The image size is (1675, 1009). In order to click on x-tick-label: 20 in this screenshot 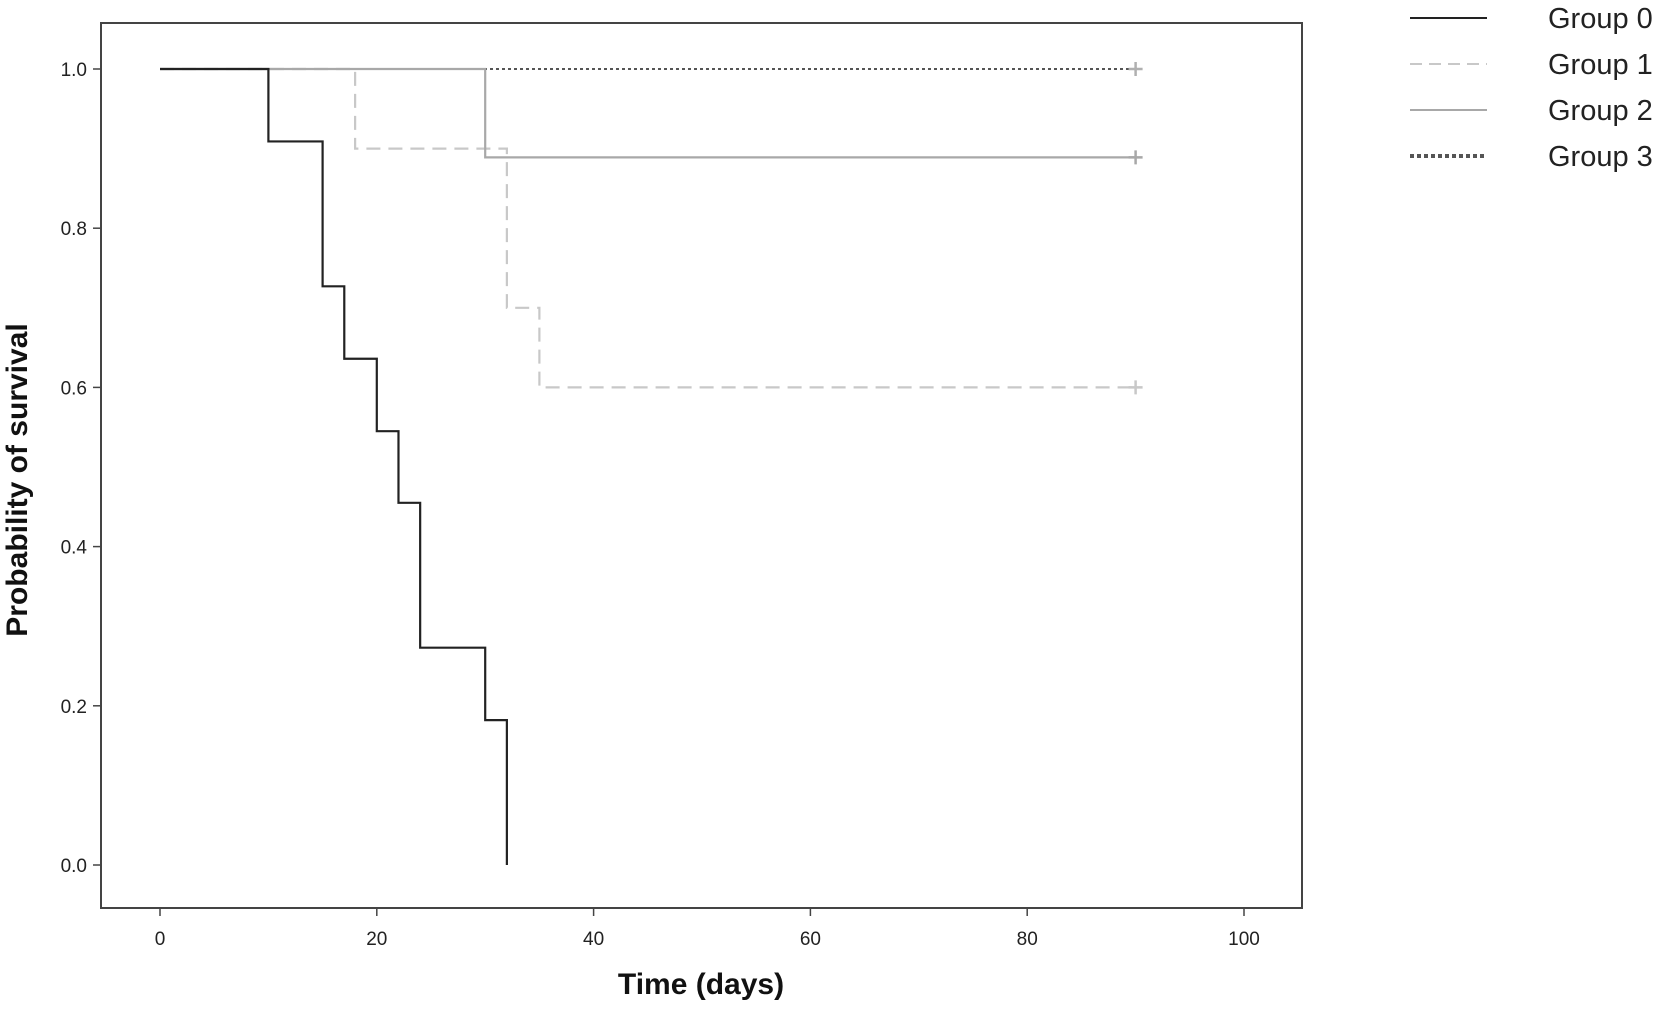, I will do `click(376, 939)`.